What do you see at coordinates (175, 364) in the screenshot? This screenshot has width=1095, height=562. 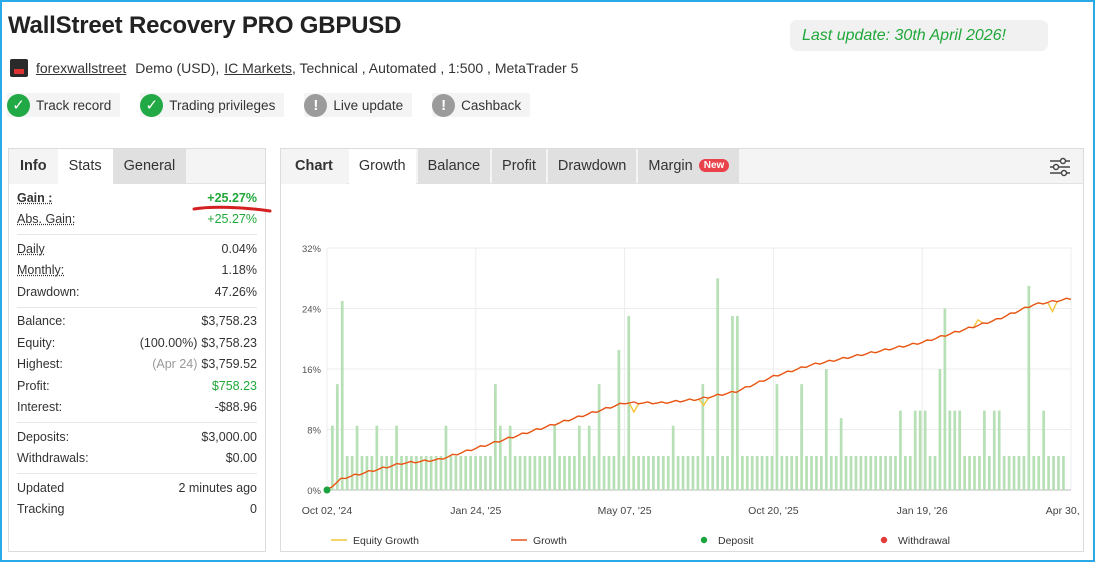 I see `highest-date: (Apr 24)` at bounding box center [175, 364].